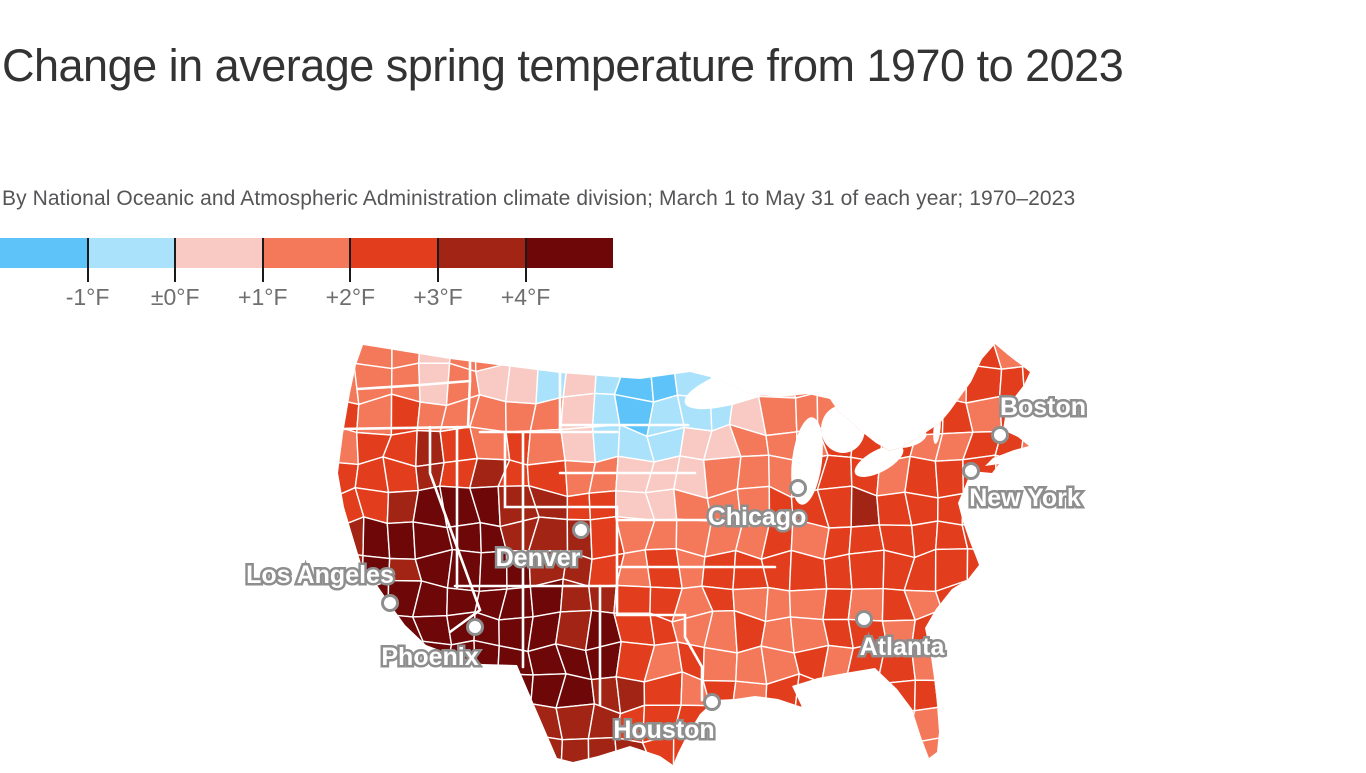  Describe the element at coordinates (971, 471) in the screenshot. I see `city-dot-new-york` at that location.